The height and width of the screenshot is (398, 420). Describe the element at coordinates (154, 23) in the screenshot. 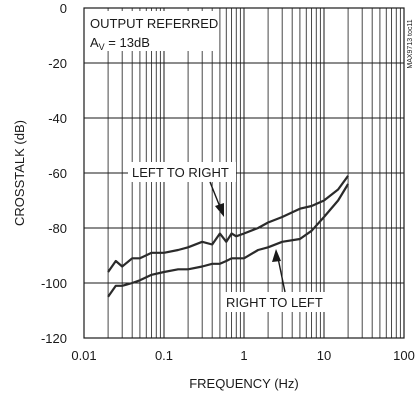

I see `annotation-line1: OUTPUT REFERRED` at that location.